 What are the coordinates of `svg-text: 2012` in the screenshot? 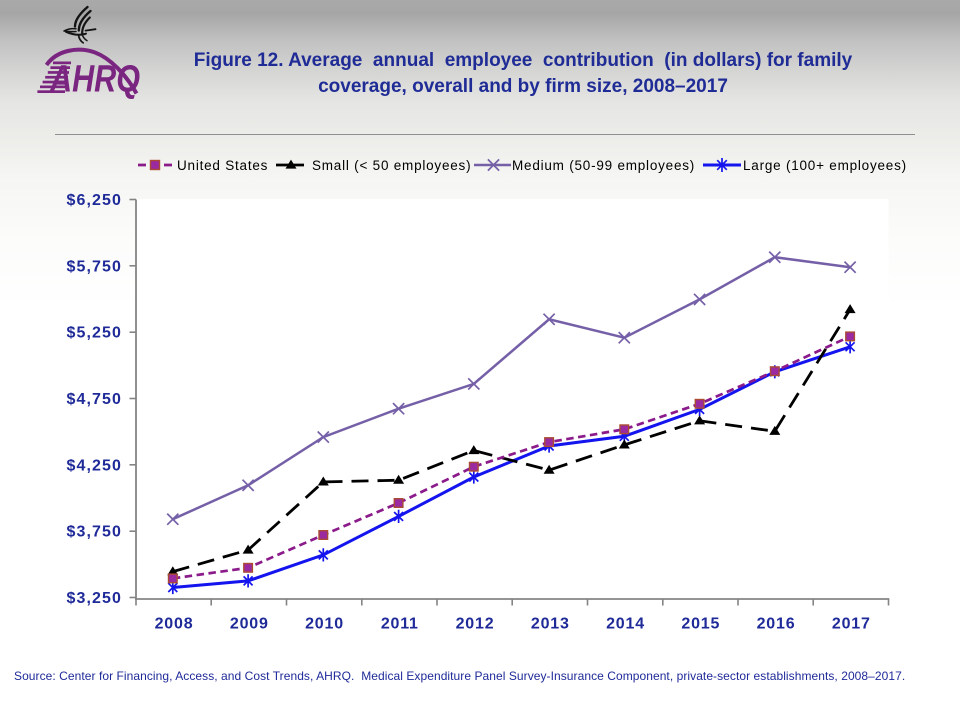 It's located at (475, 624).